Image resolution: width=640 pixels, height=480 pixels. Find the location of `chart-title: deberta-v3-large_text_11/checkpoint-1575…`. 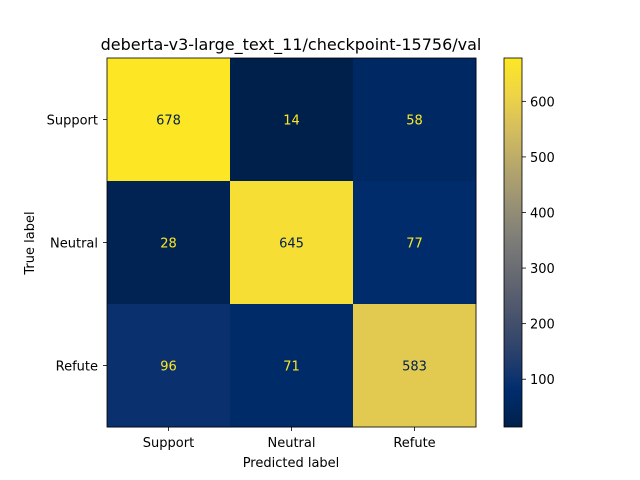

chart-title: deberta-v3-large_text_11/checkpoint-1575… is located at coordinates (291, 45).